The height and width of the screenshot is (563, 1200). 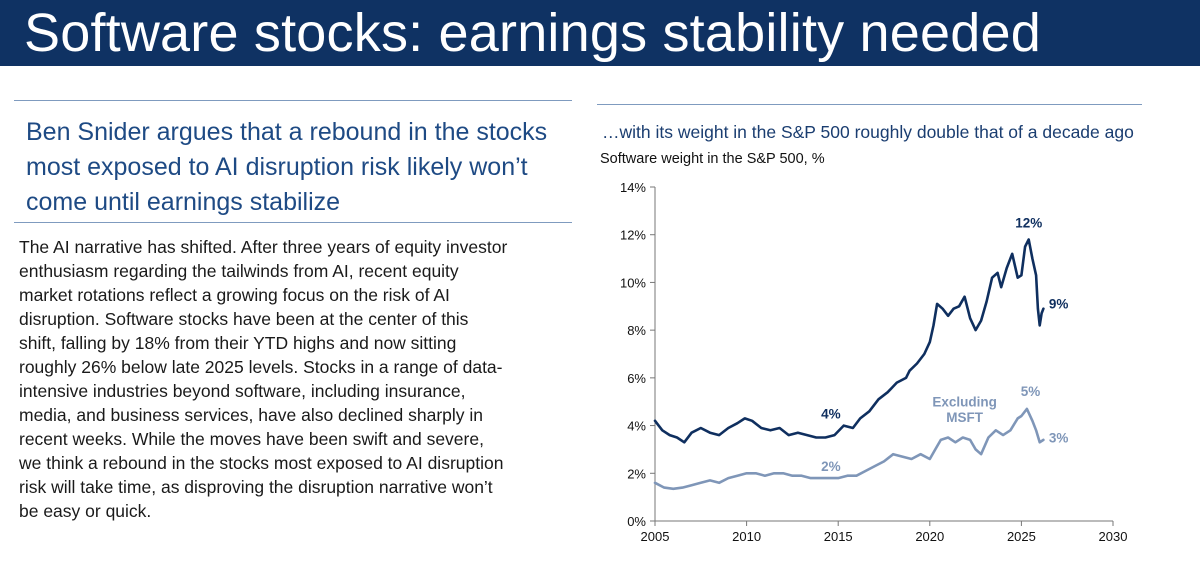 What do you see at coordinates (831, 466) in the screenshot?
I see `data-label: 2%` at bounding box center [831, 466].